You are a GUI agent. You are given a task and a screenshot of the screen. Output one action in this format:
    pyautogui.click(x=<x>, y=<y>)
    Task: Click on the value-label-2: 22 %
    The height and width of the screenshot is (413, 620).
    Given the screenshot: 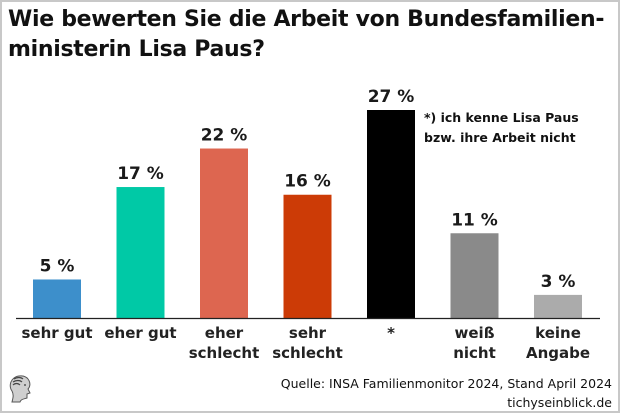 What is the action you would take?
    pyautogui.click(x=224, y=136)
    